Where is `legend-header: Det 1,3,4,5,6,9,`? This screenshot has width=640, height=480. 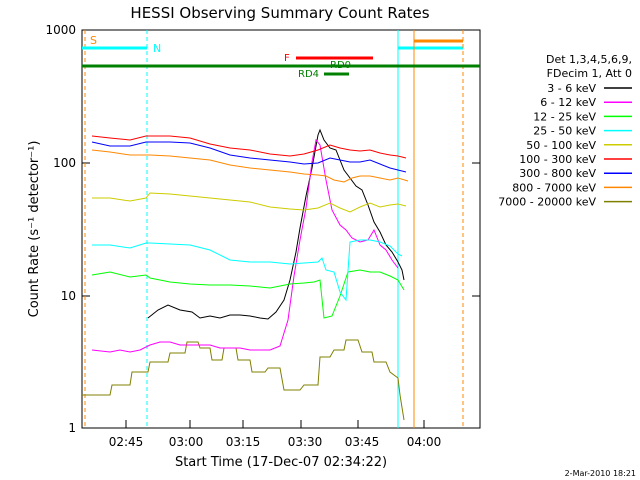 legend-header: Det 1,3,4,5,6,9, is located at coordinates (589, 59).